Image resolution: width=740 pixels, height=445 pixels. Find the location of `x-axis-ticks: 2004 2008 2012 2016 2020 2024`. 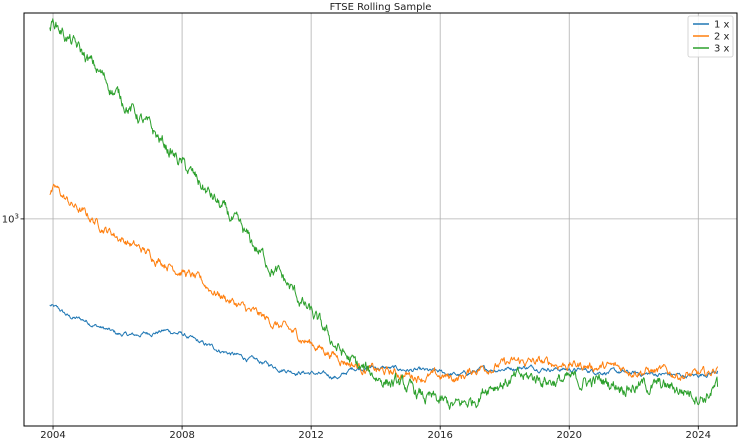

x-axis-ticks: 2004 2008 2012 2016 2020 2024 is located at coordinates (375, 433).